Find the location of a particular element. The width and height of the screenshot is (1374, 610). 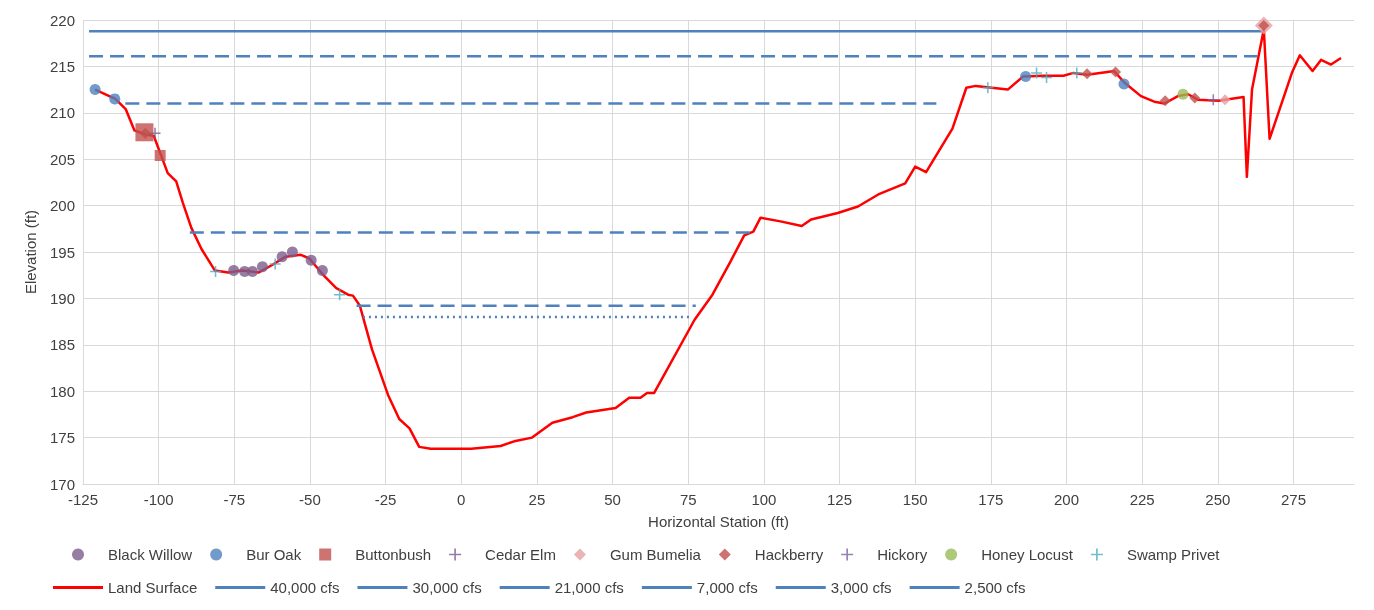

x-tick-label: 250 is located at coordinates (1218, 499).